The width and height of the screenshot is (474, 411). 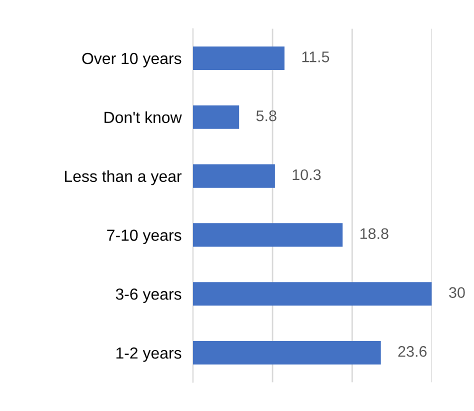 What do you see at coordinates (306, 174) in the screenshot?
I see `data-label: 10.3` at bounding box center [306, 174].